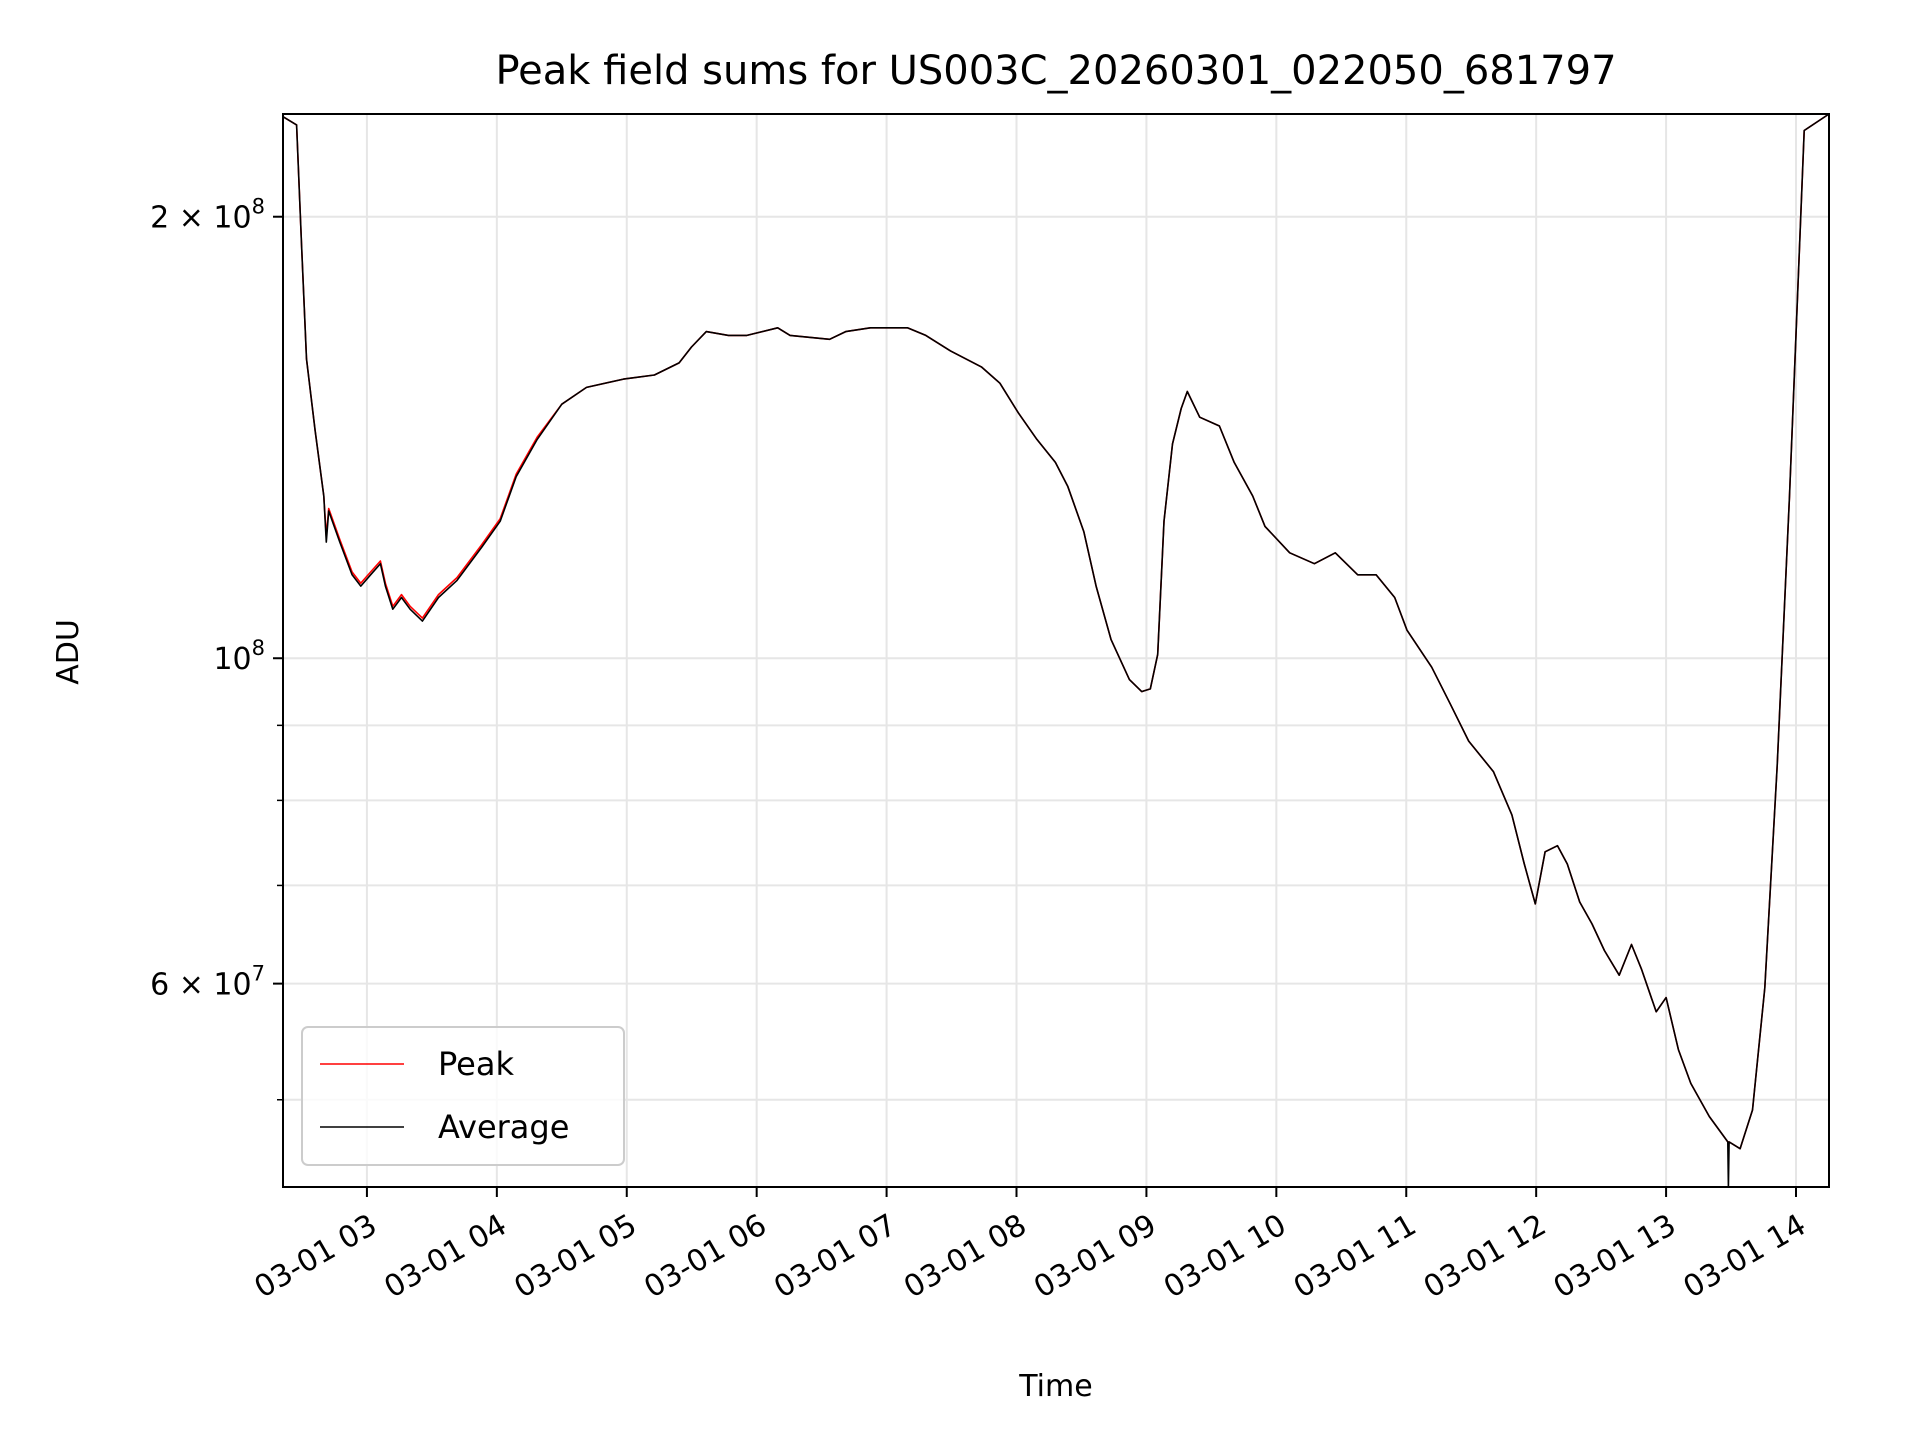 The height and width of the screenshot is (1444, 1920). Describe the element at coordinates (965, 1257) in the screenshot. I see `x-tick-label: 03-01 08` at that location.